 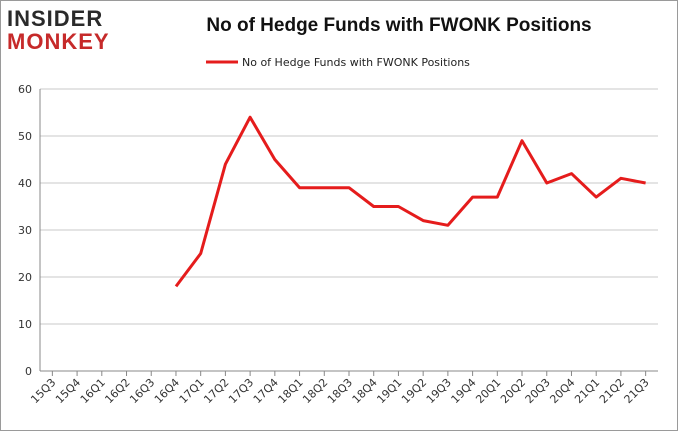 I want to click on x-tick-label: 16Q4, so click(x=167, y=391).